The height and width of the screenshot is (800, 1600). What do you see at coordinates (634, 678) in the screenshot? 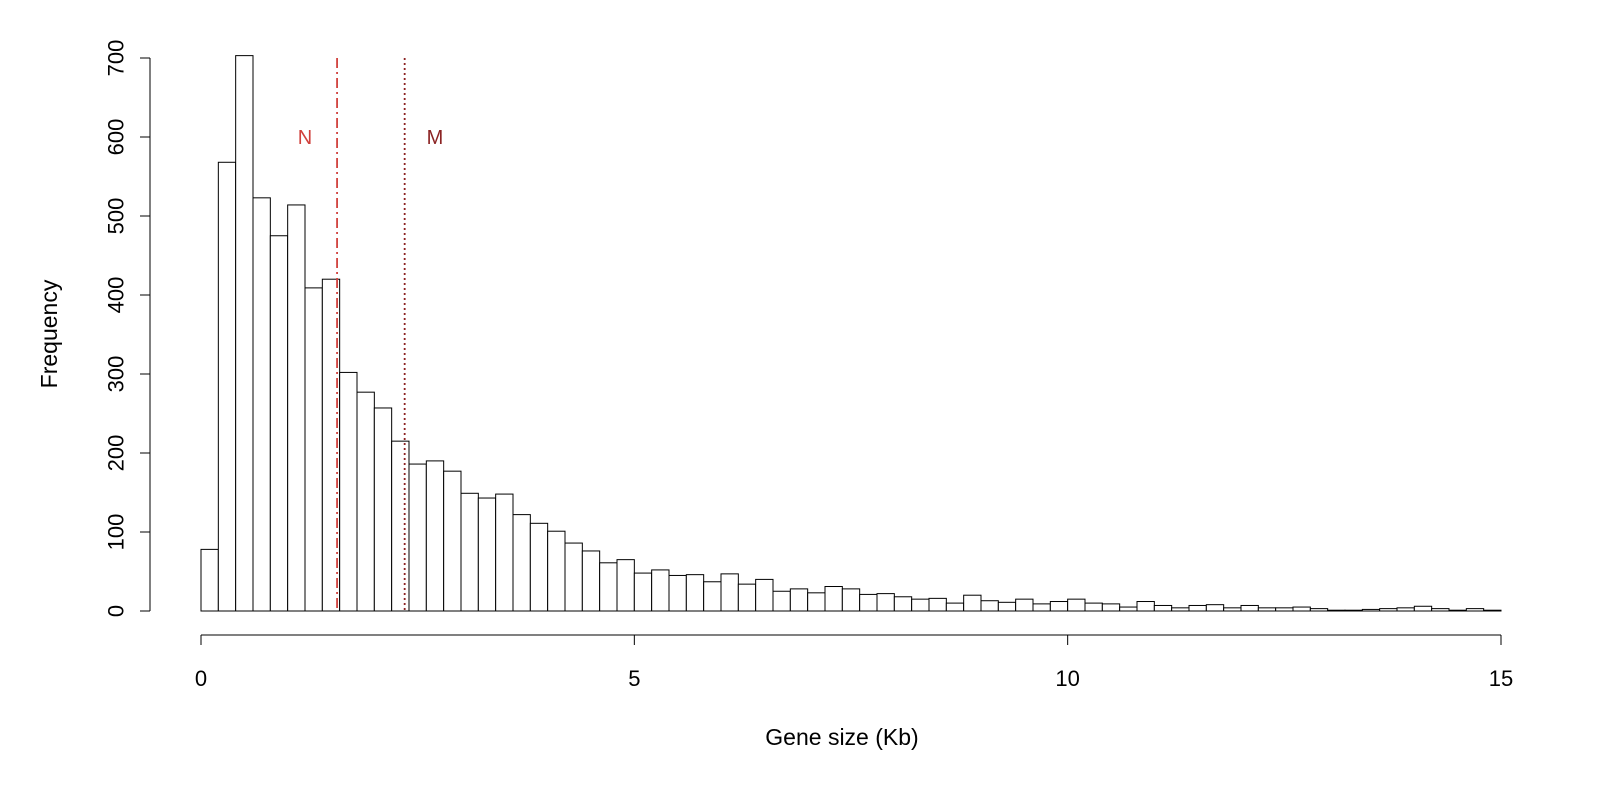
I see `x-tick-label: 5` at bounding box center [634, 678].